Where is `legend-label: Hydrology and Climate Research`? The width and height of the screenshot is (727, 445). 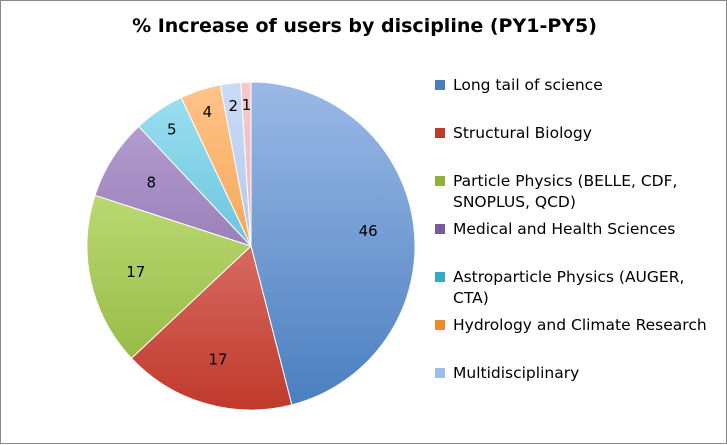 legend-label: Hydrology and Climate Research is located at coordinates (580, 325).